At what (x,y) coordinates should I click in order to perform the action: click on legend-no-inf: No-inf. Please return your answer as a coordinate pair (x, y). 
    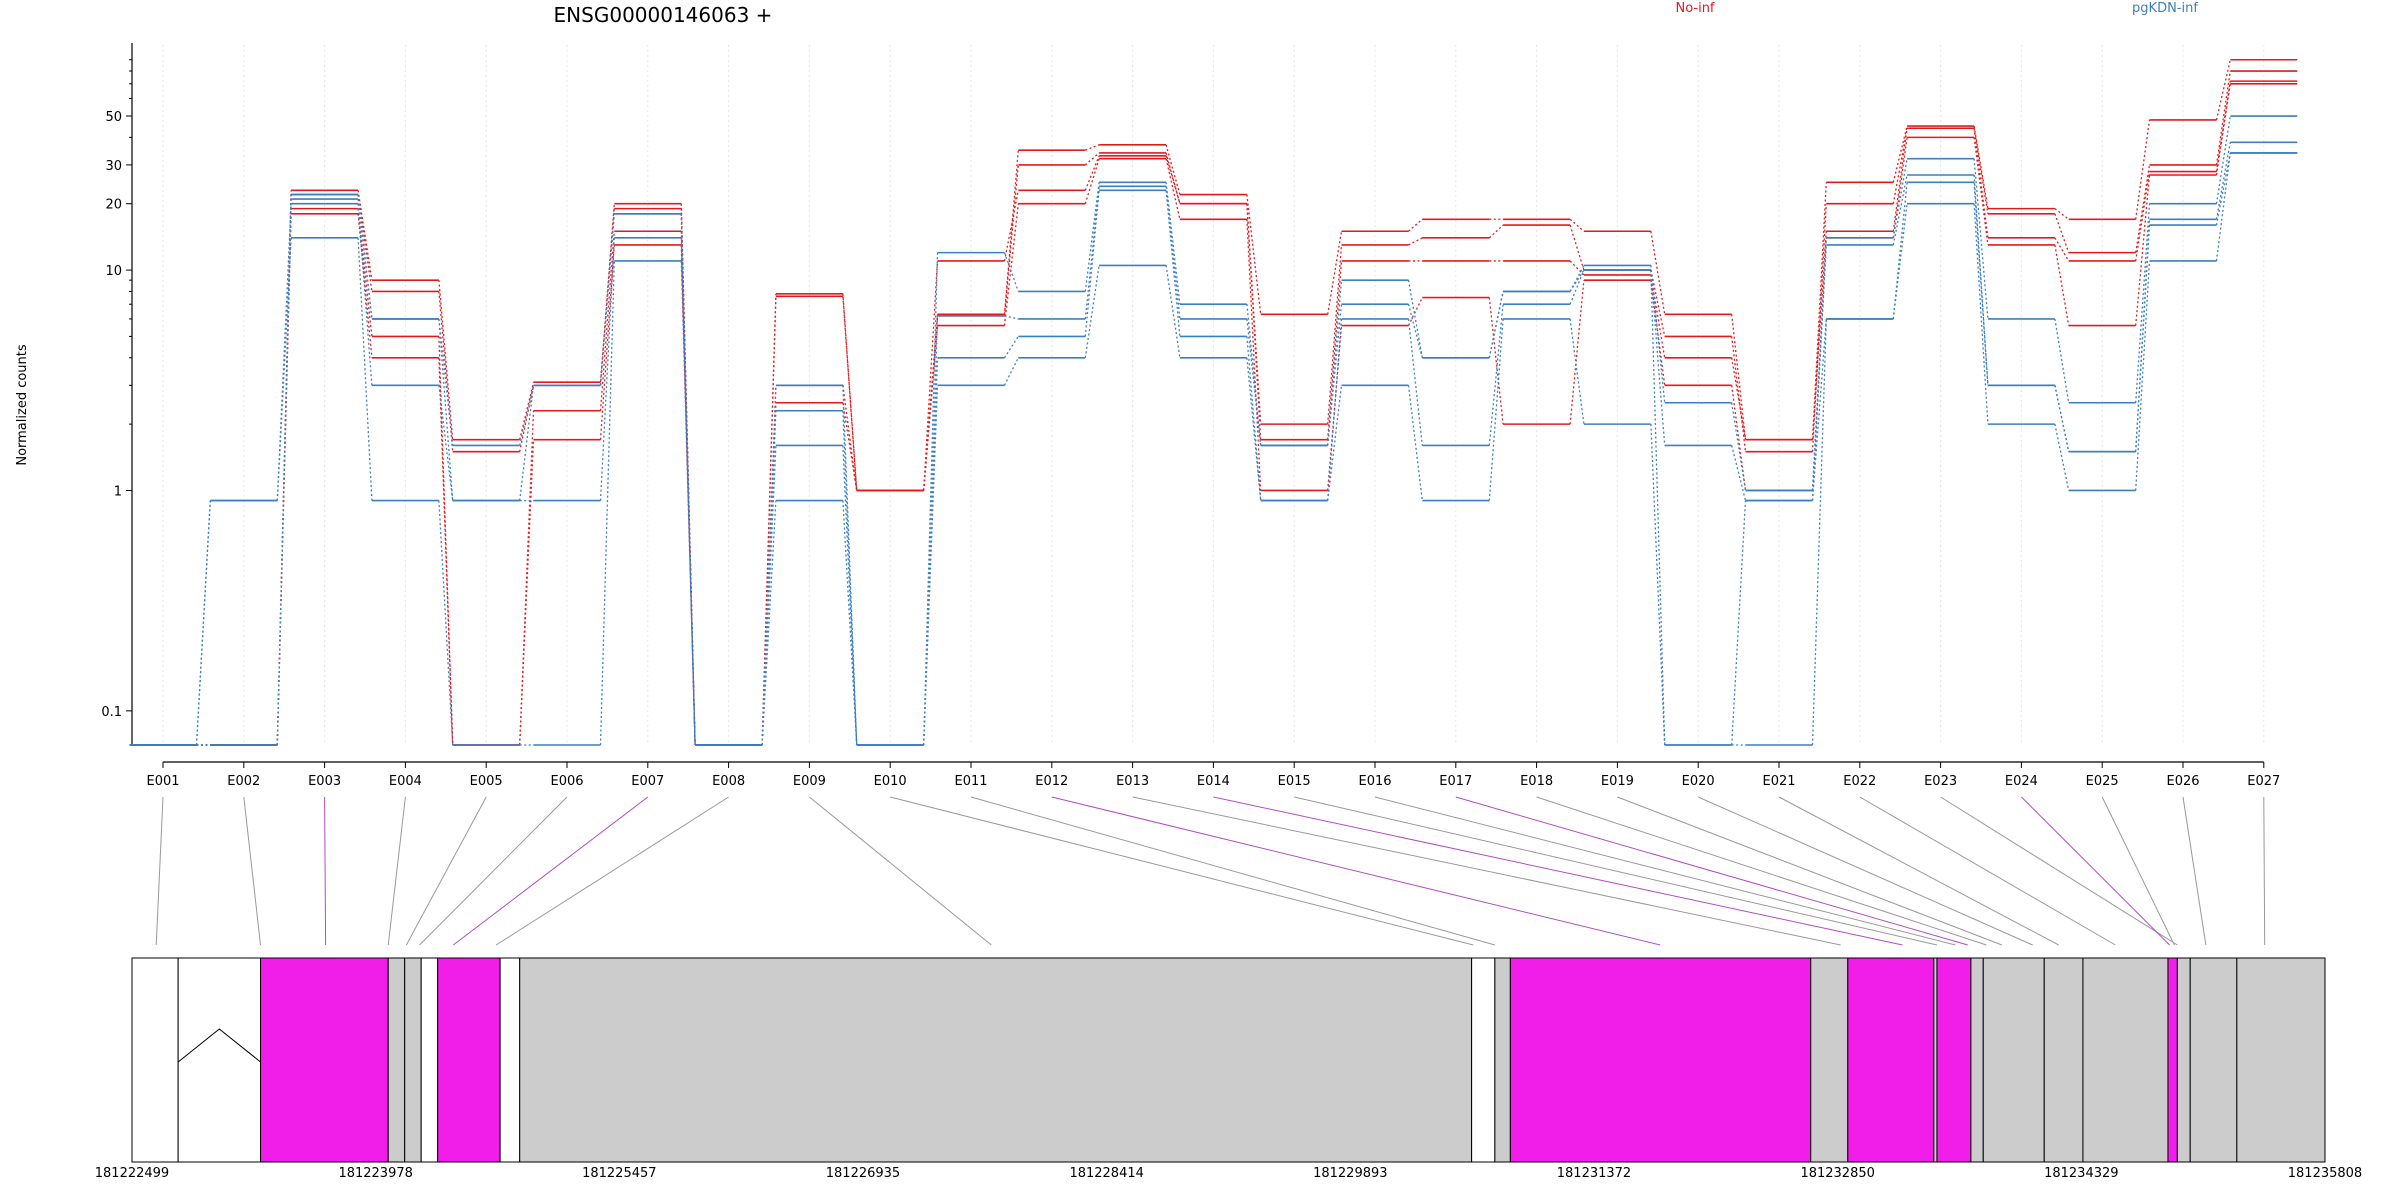
    Looking at the image, I should click on (1694, 8).